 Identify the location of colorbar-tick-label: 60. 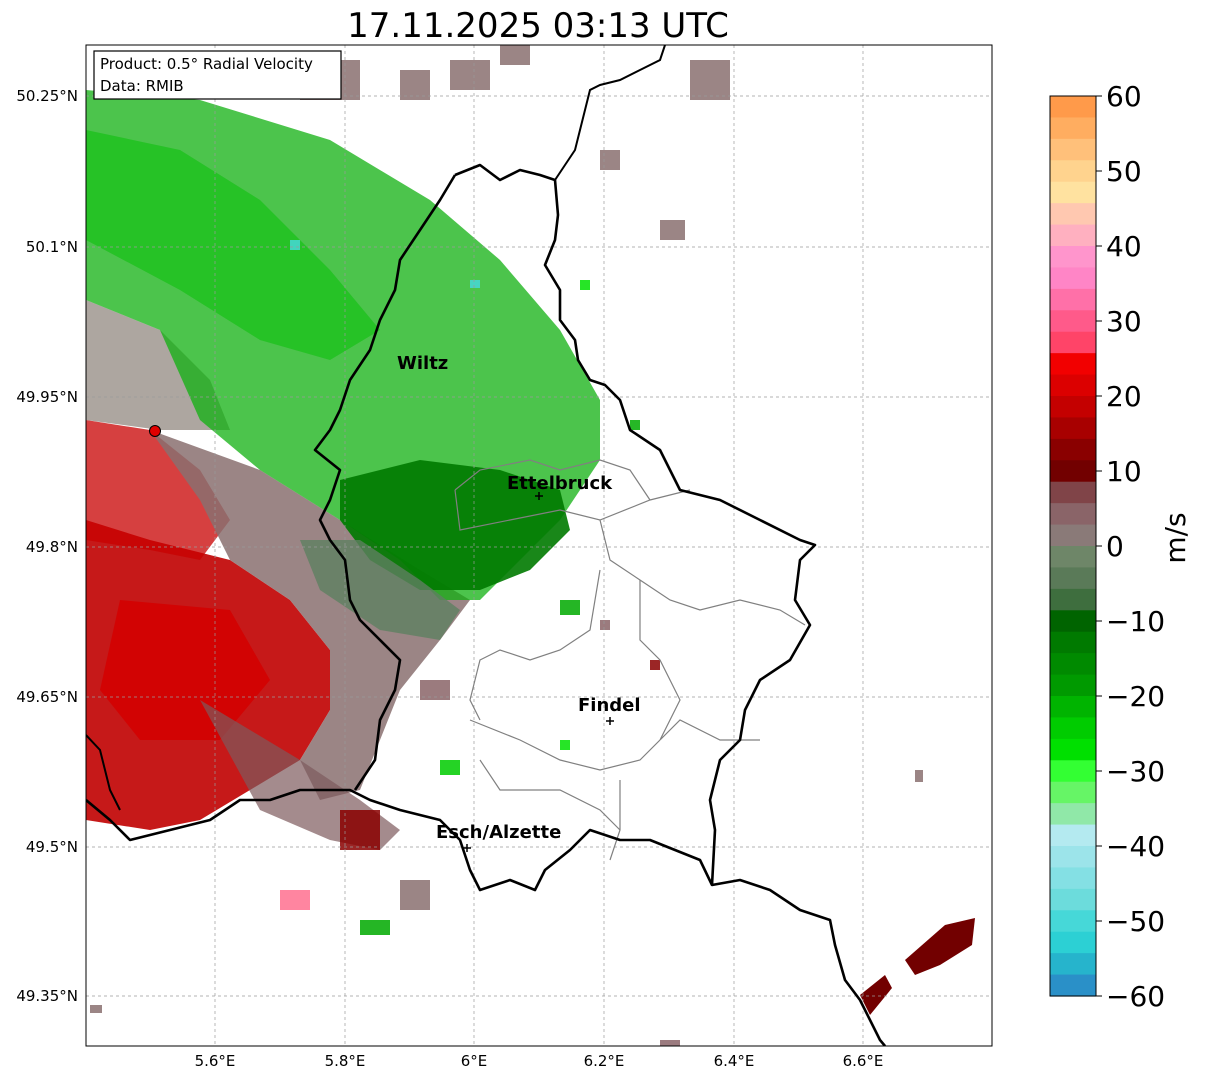
(1124, 96).